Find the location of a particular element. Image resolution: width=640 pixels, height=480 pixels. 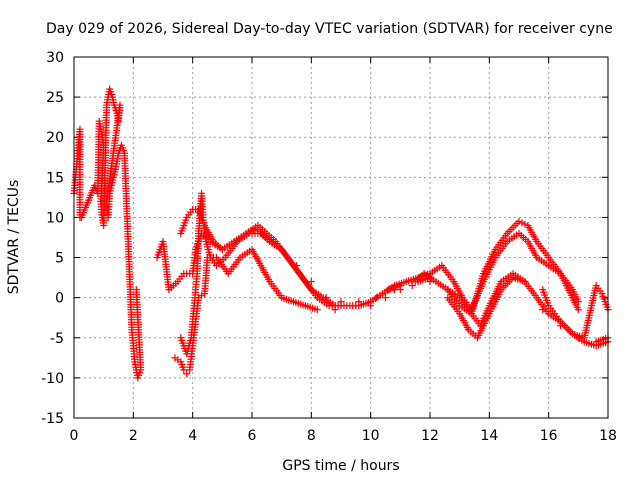

y-tick-label: 5 is located at coordinates (59, 259).